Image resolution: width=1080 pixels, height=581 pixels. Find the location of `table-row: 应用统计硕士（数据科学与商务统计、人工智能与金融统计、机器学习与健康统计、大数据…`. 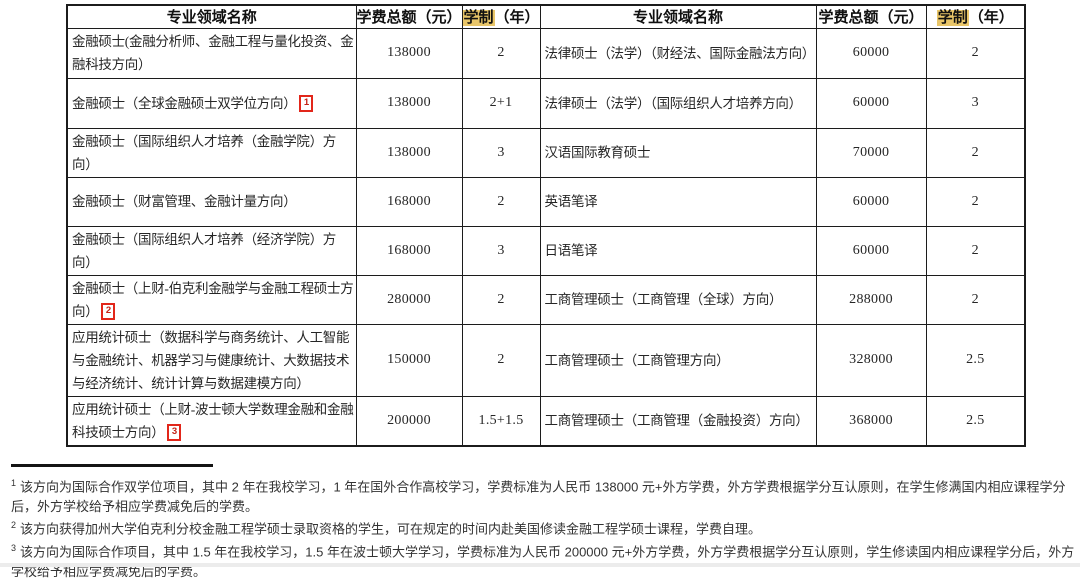

table-row: 应用统计硕士（数据科学与商务统计、人工智能与金融统计、机器学习与健康统计、大数据… is located at coordinates (546, 360).